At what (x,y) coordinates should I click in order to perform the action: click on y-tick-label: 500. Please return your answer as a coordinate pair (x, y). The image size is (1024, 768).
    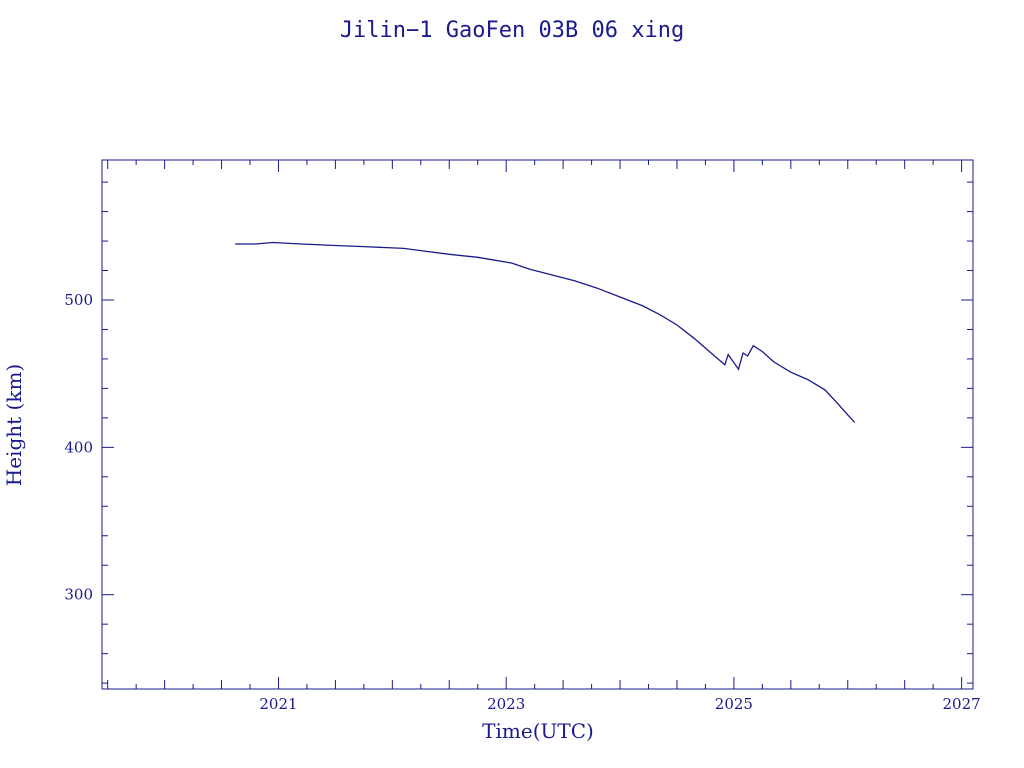
    Looking at the image, I should click on (78, 300).